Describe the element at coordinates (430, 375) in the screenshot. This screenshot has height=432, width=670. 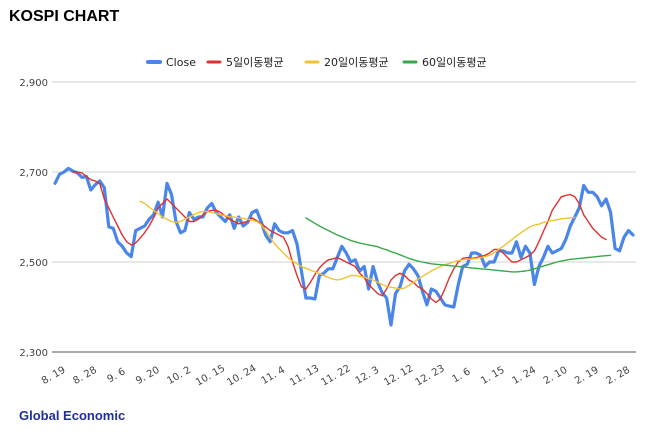
I see `x-tick-label: 12. 23` at that location.